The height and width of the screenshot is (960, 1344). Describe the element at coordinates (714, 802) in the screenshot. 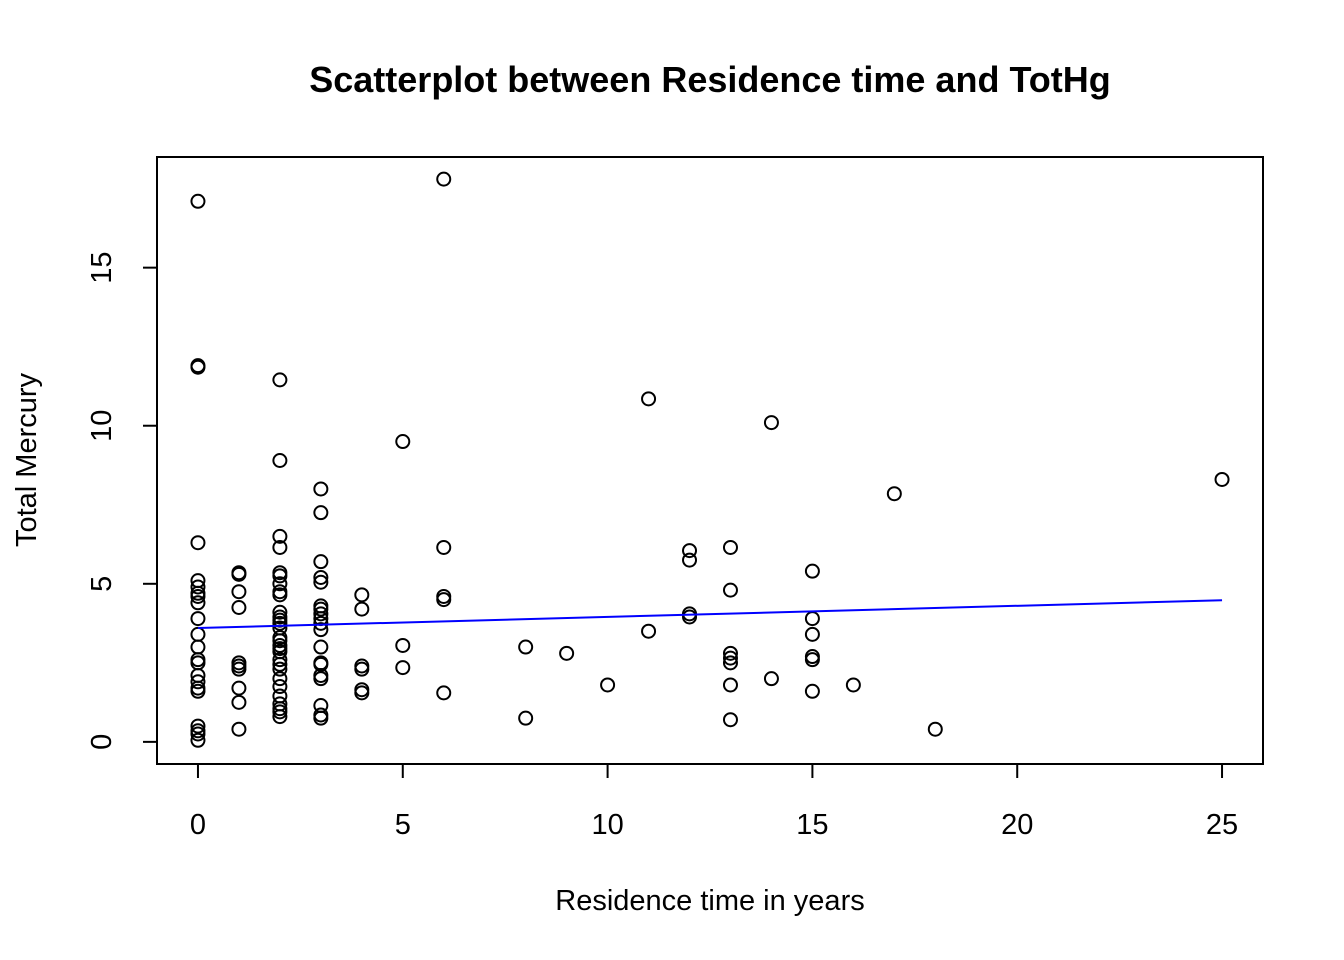

I see `x-axis: 0 5 10 15 20 25` at that location.